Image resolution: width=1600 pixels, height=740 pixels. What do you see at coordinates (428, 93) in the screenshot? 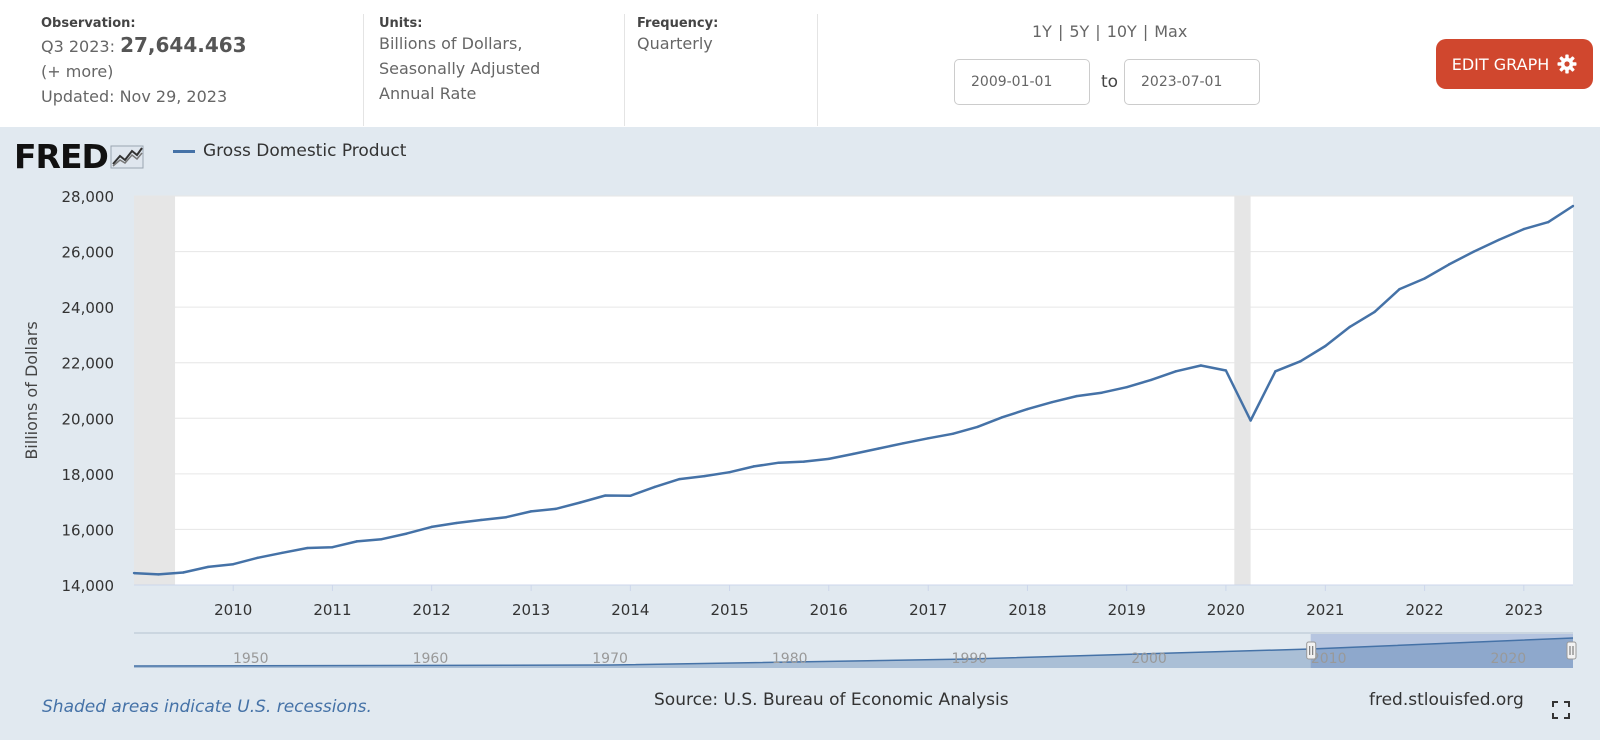
I see `units-line-3: Annual Rate` at bounding box center [428, 93].